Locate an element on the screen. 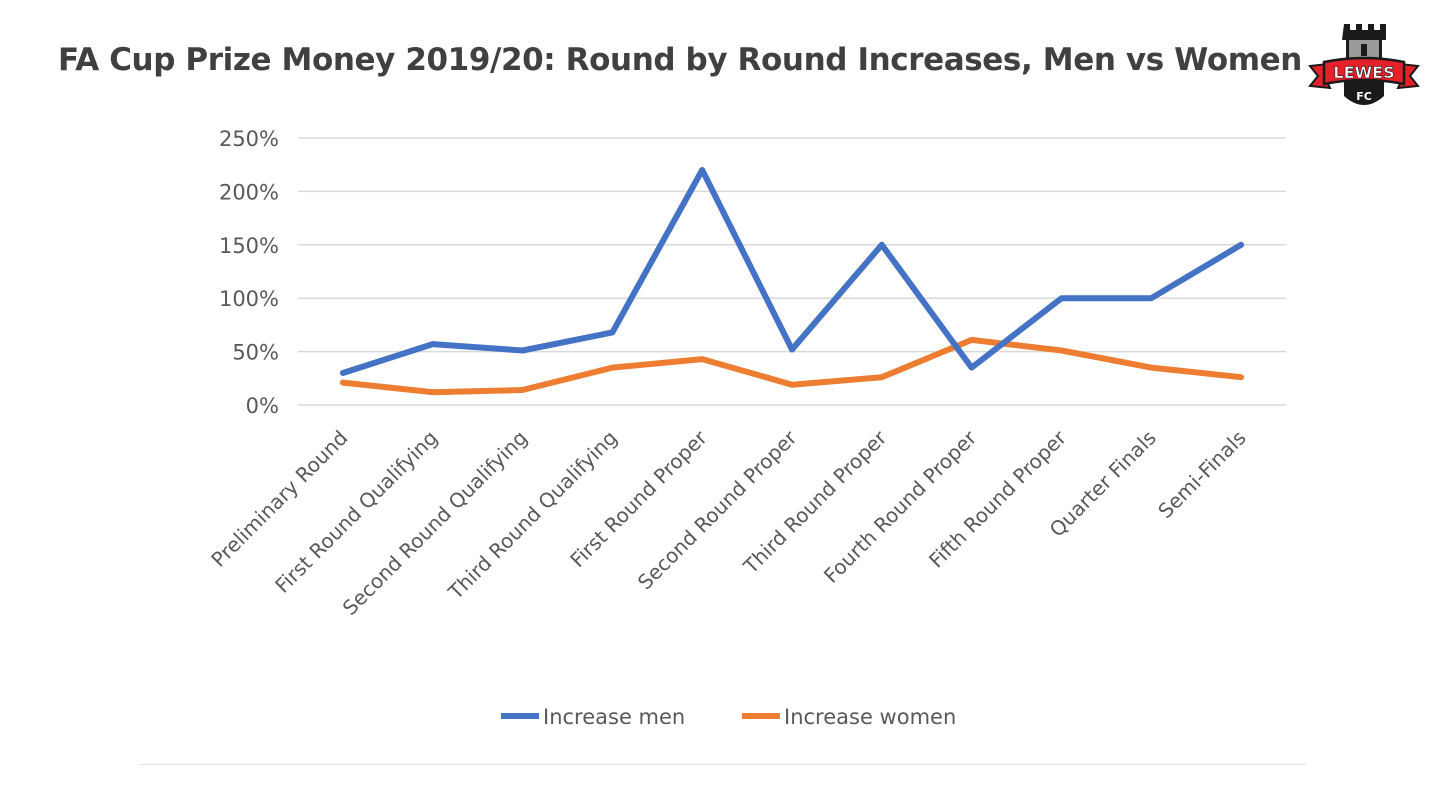 This screenshot has width=1445, height=807. logo-subtext: FC is located at coordinates (1364, 96).